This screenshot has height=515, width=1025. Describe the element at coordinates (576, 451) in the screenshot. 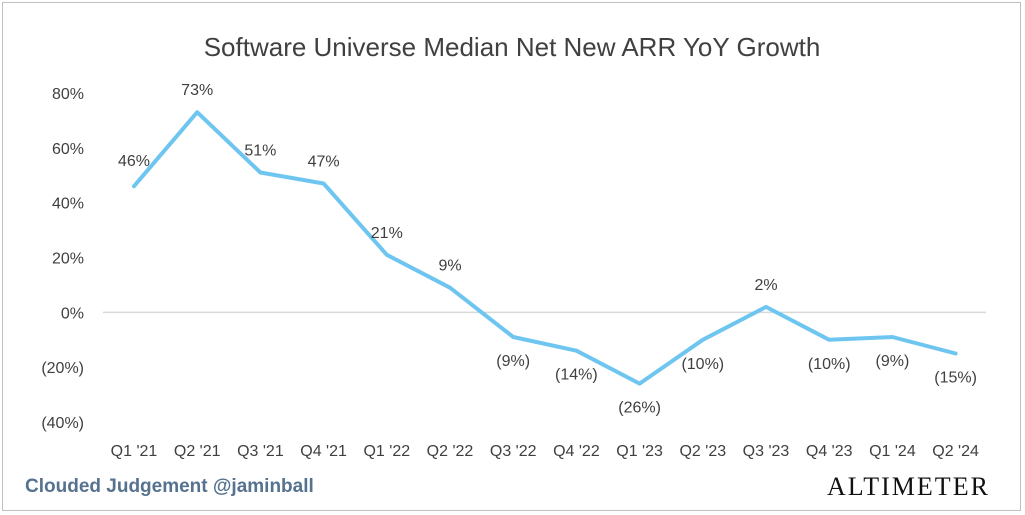

I see `x-tick-label: Q4 '22` at that location.